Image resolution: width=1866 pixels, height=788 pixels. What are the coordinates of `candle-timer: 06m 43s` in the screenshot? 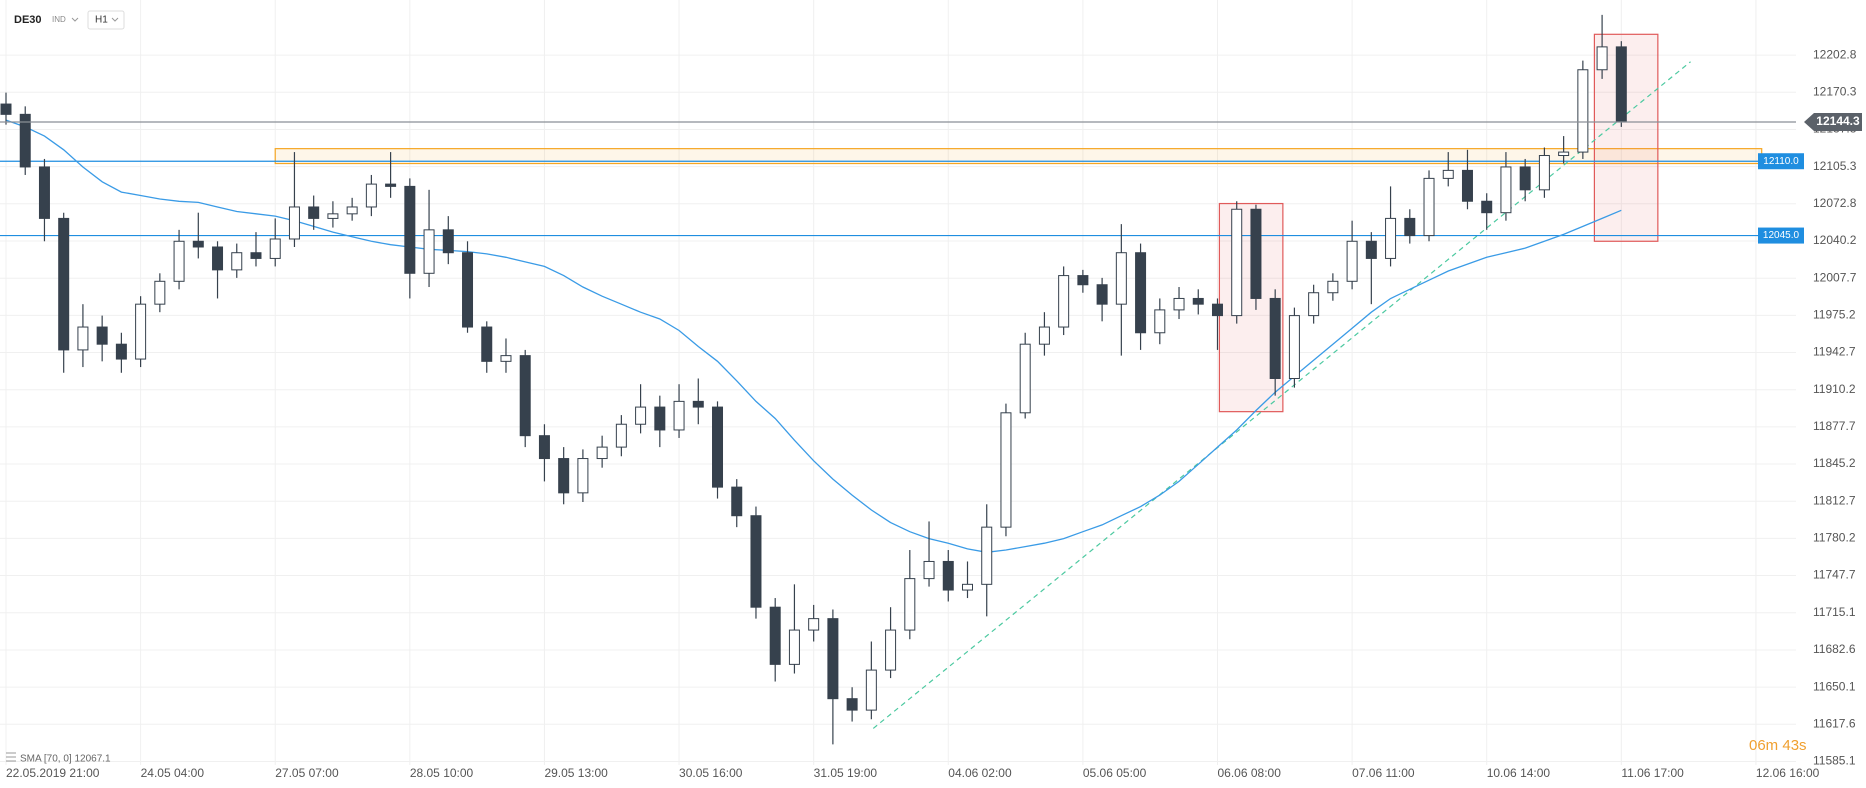 It's located at (1778, 745).